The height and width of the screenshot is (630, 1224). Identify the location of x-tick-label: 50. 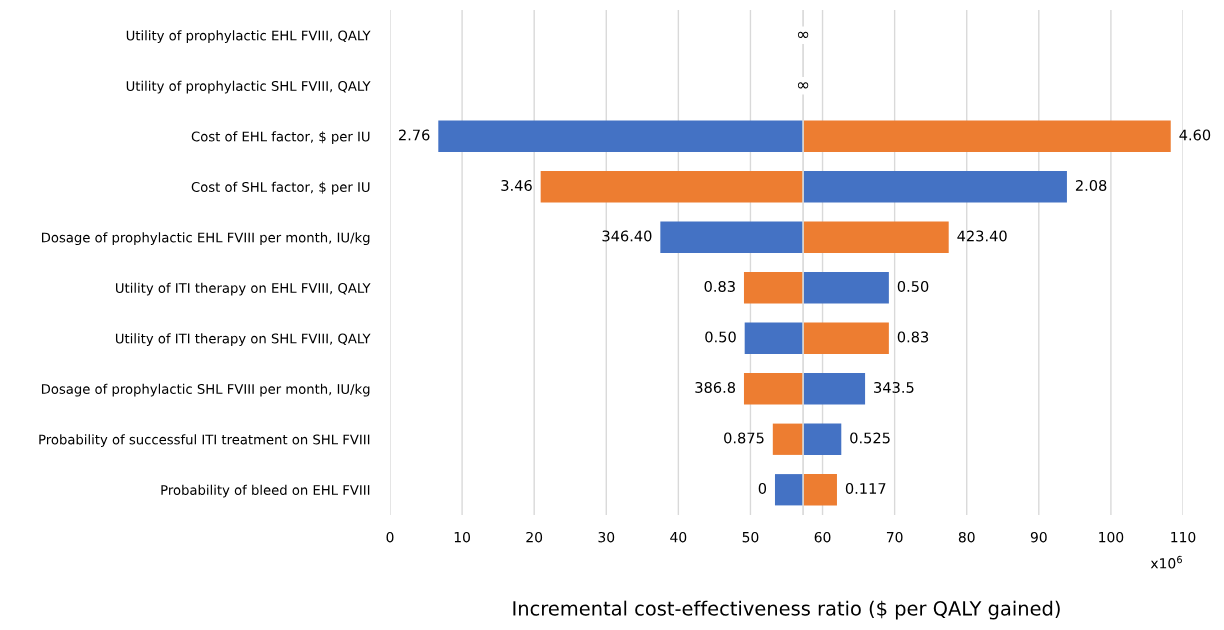
(750, 537).